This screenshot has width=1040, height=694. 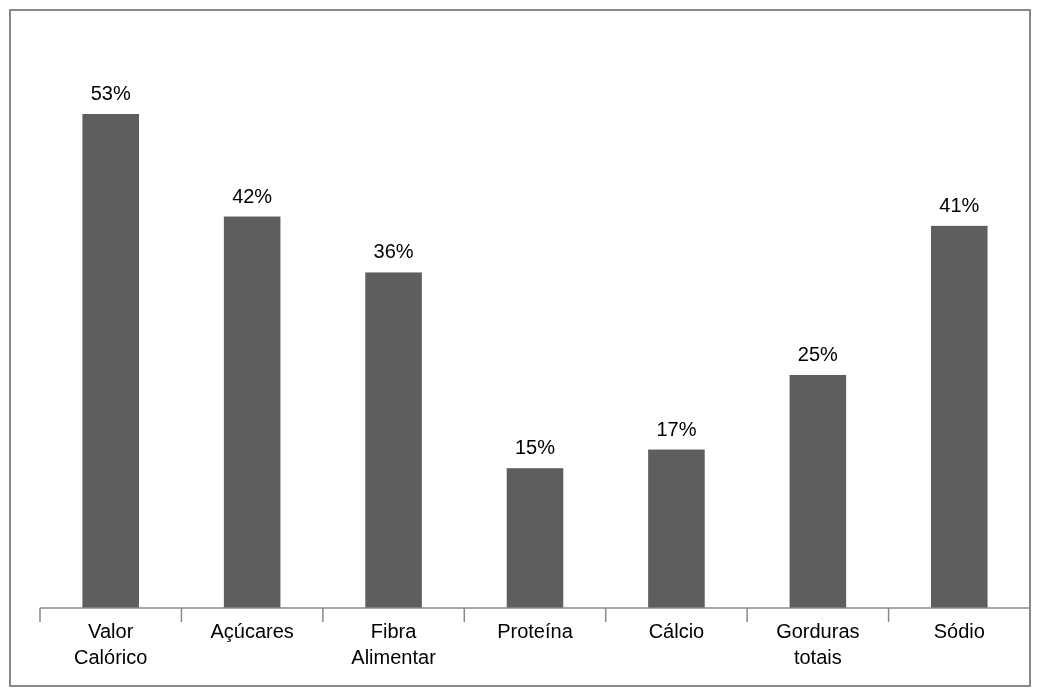 I want to click on x-tick-label: Fibra Alimentar, so click(x=394, y=644).